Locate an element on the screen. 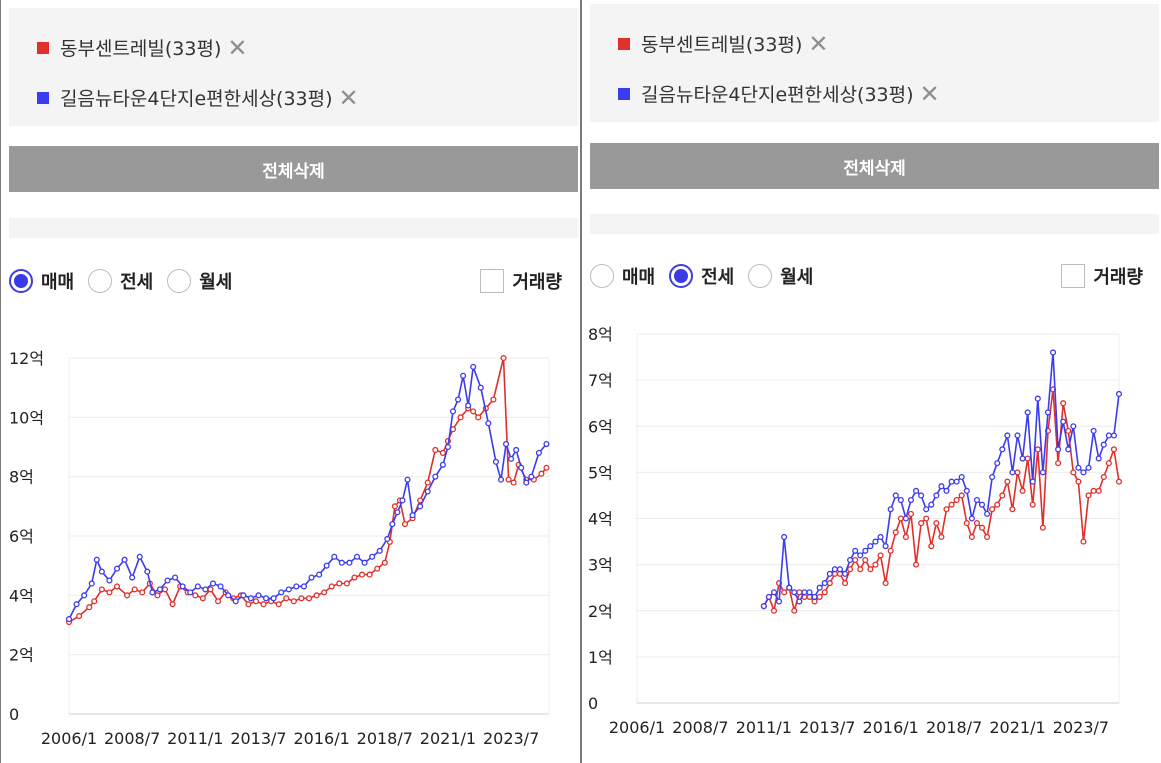 This screenshot has width=1161, height=763. divider-strip is located at coordinates (293, 228).